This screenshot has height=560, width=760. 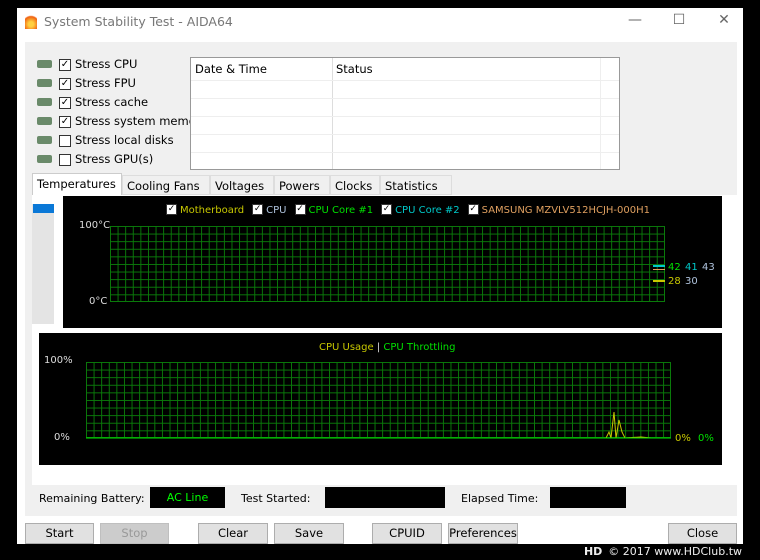 What do you see at coordinates (500, 498) in the screenshot?
I see `elapsed-time-label: Elapsed Time:` at bounding box center [500, 498].